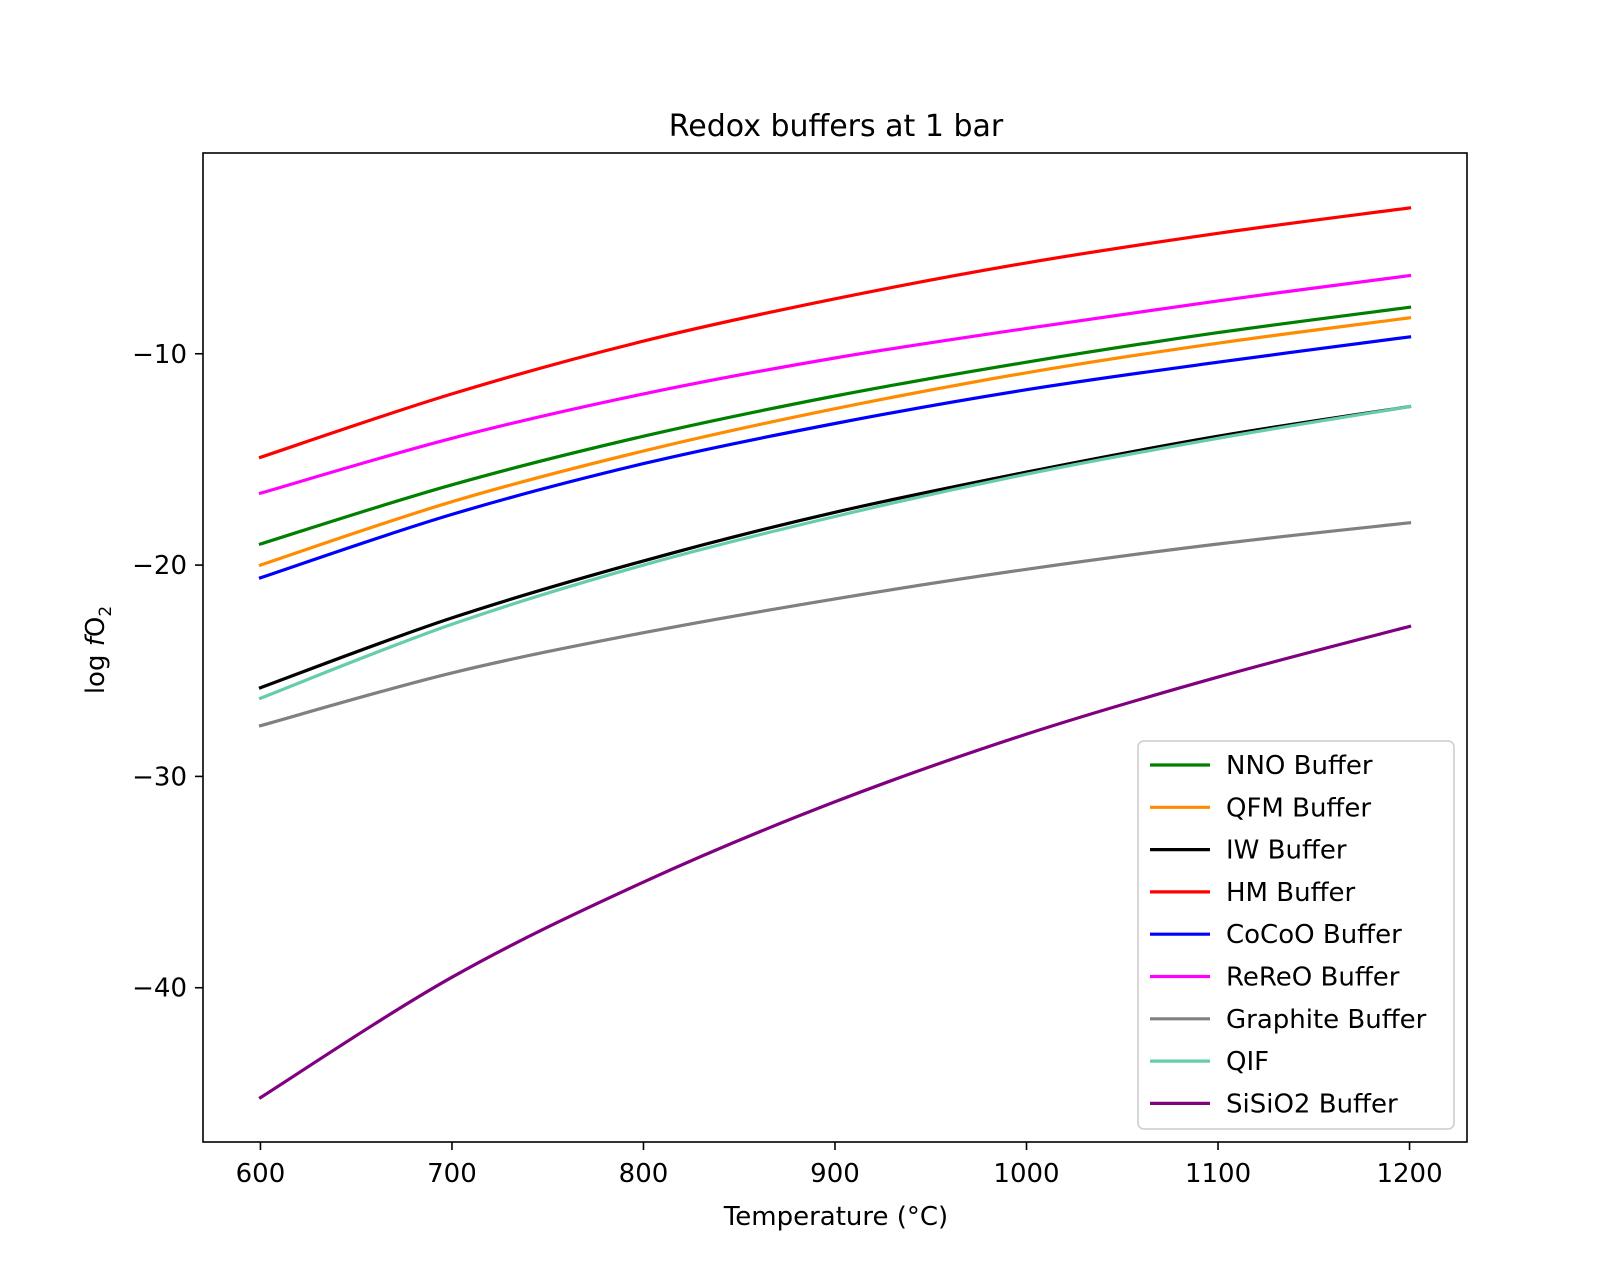 This screenshot has height=1276, width=1622. I want to click on series-line-hm-buffer, so click(835, 333).